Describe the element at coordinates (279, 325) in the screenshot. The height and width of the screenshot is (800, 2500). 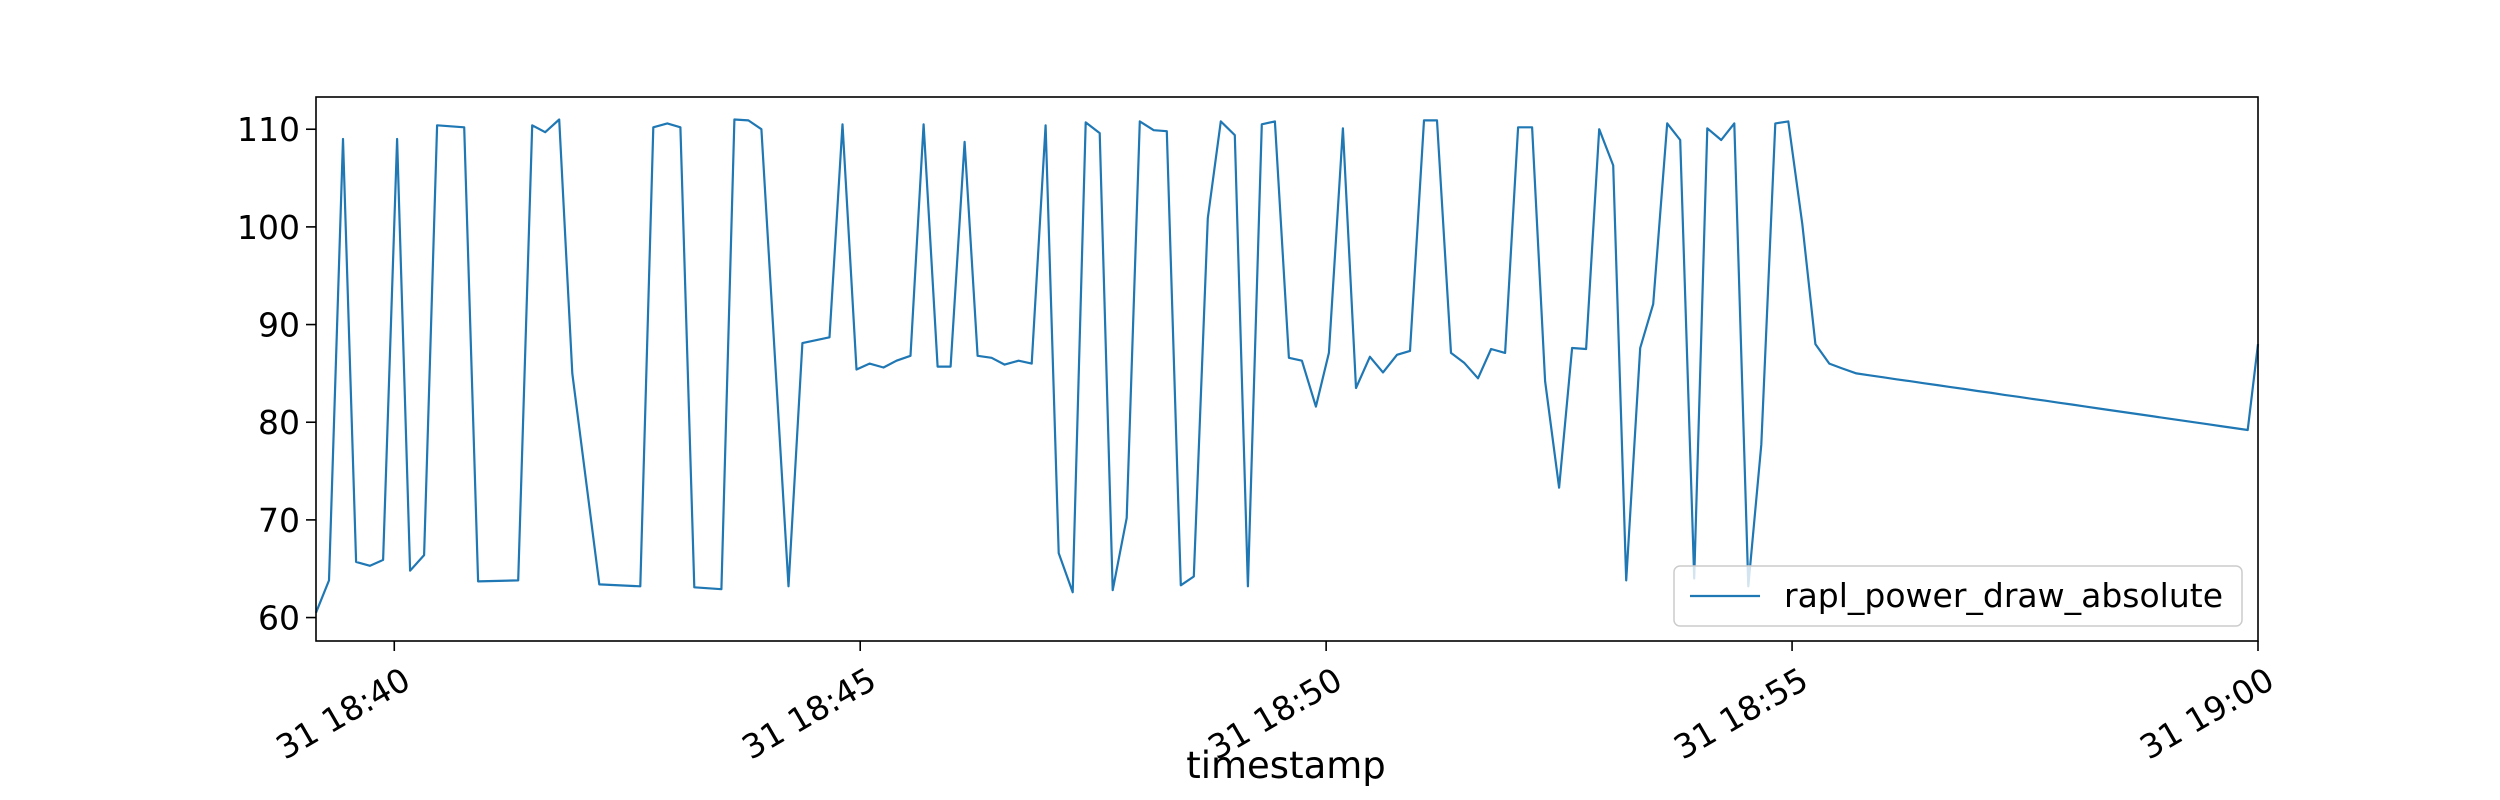
I see `y-tick-label: 90` at that location.